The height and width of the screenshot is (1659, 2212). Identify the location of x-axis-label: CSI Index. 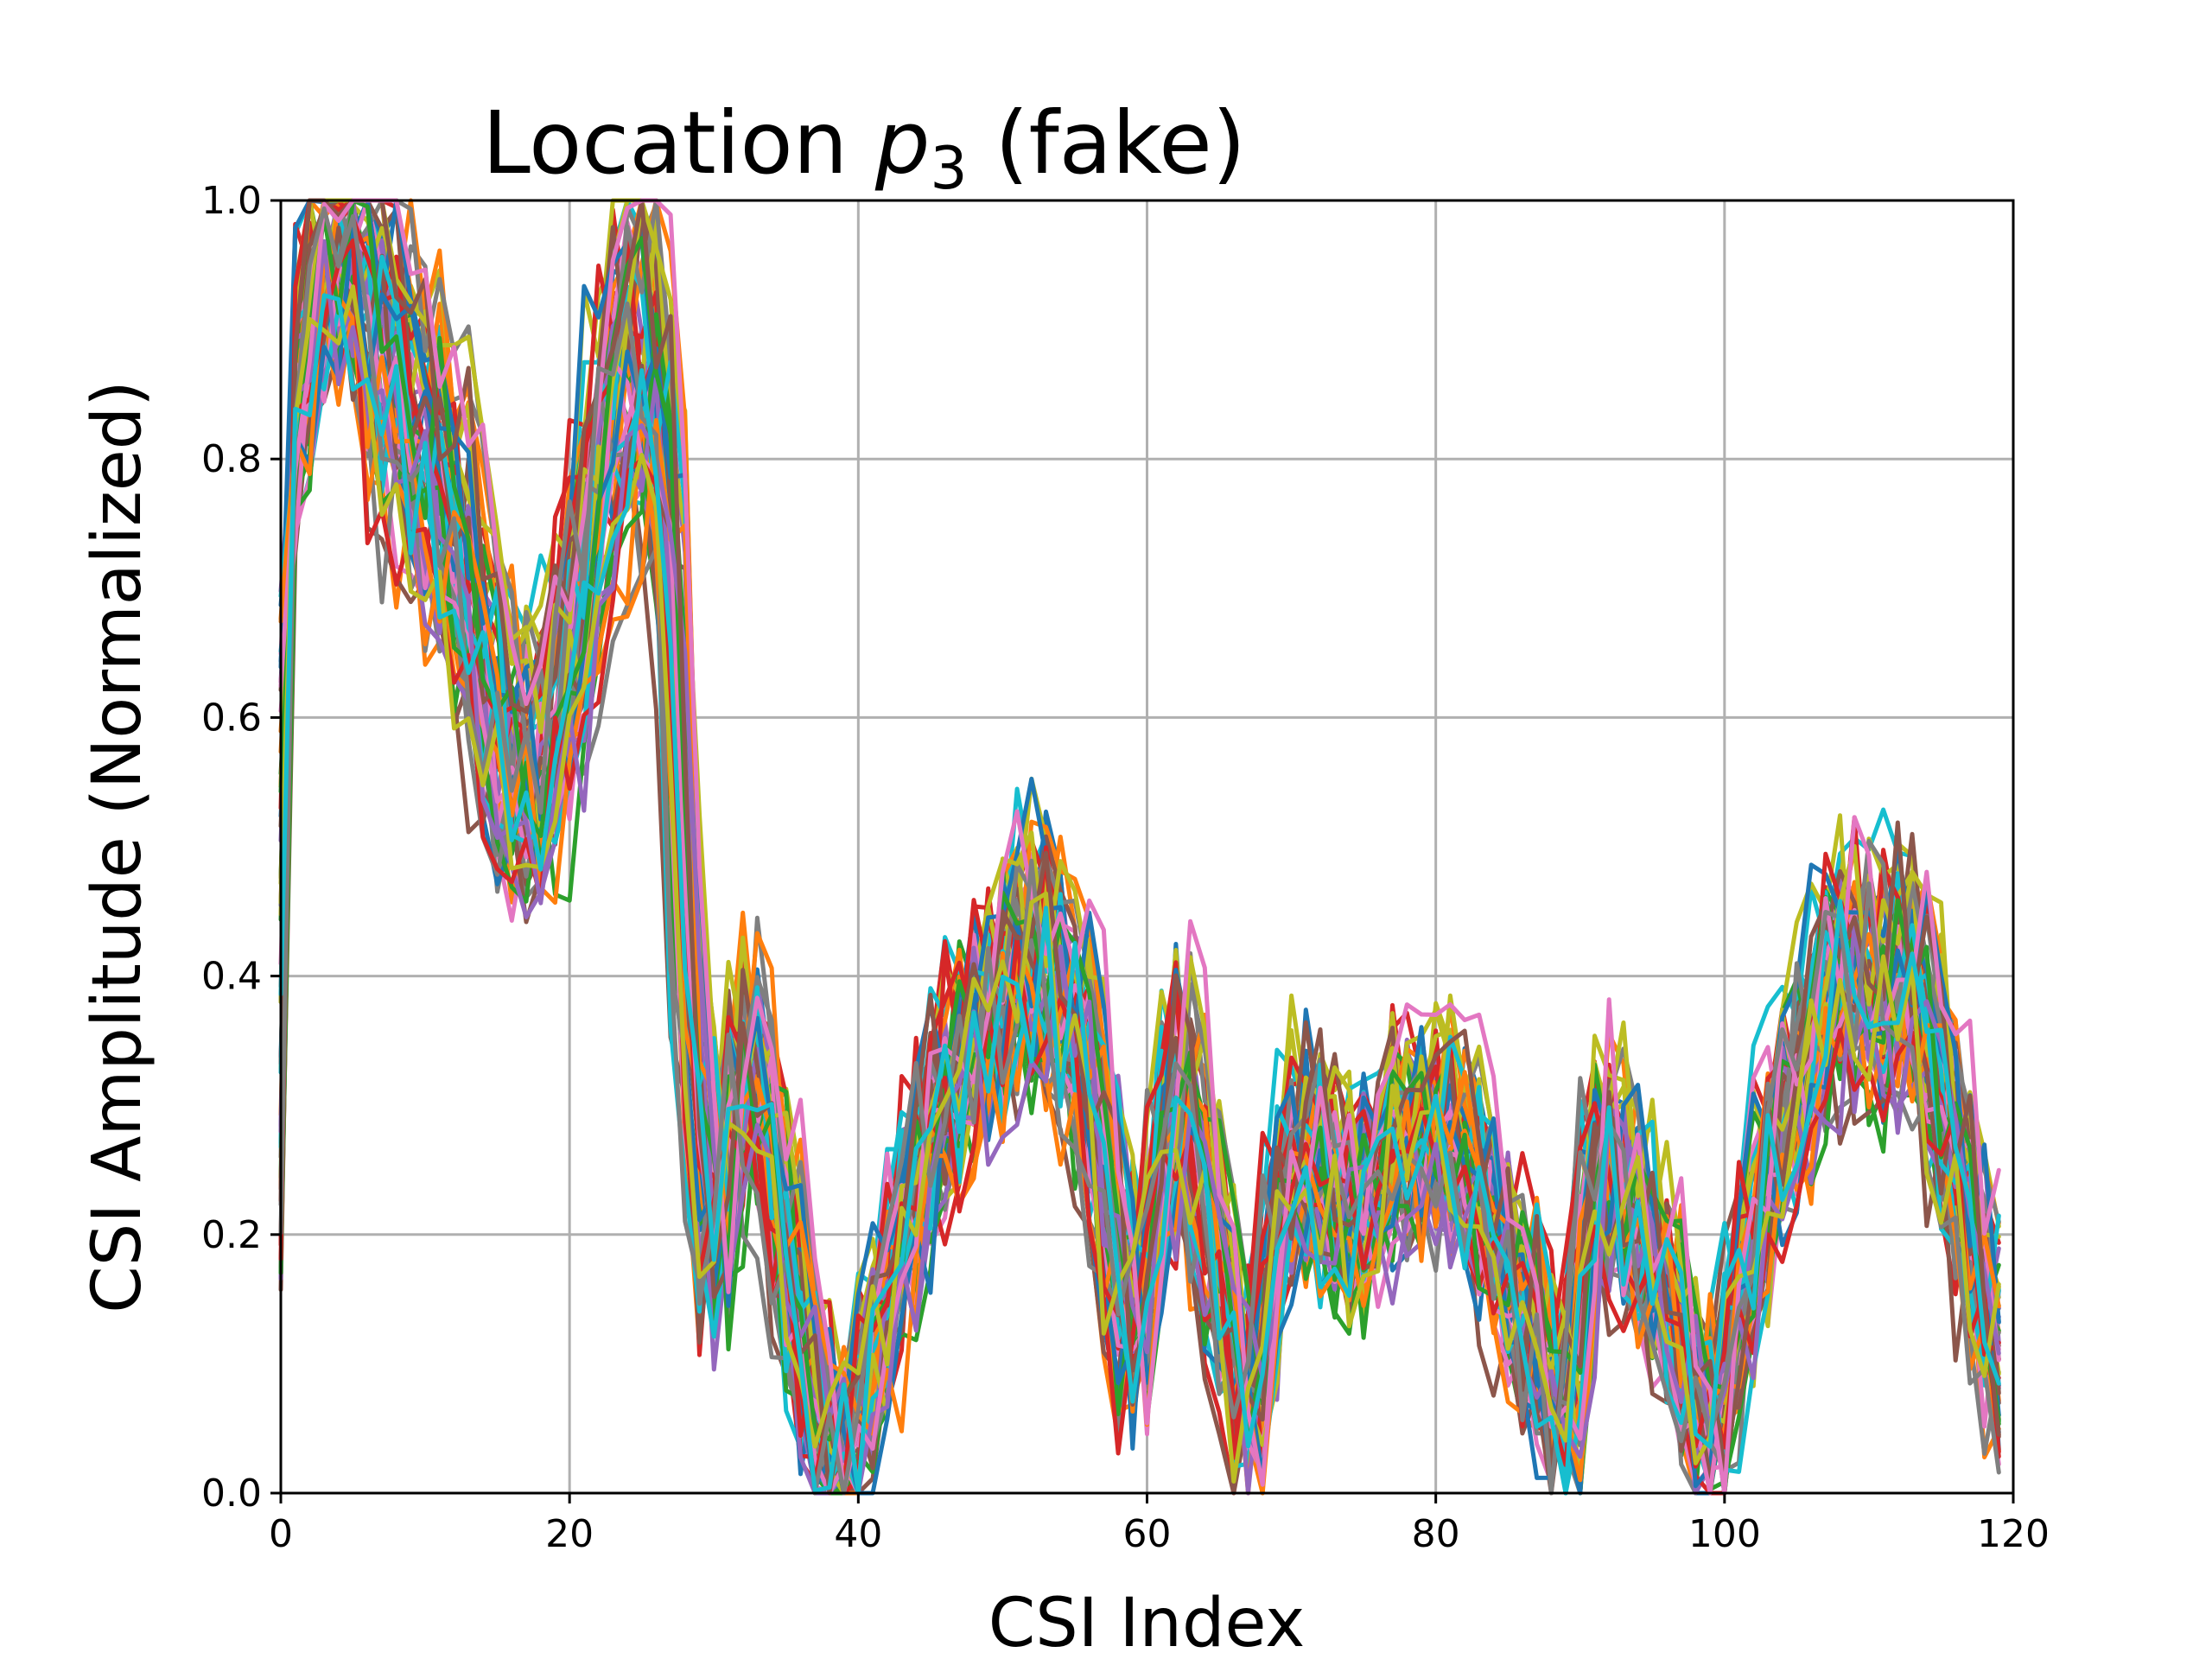
(1147, 1622).